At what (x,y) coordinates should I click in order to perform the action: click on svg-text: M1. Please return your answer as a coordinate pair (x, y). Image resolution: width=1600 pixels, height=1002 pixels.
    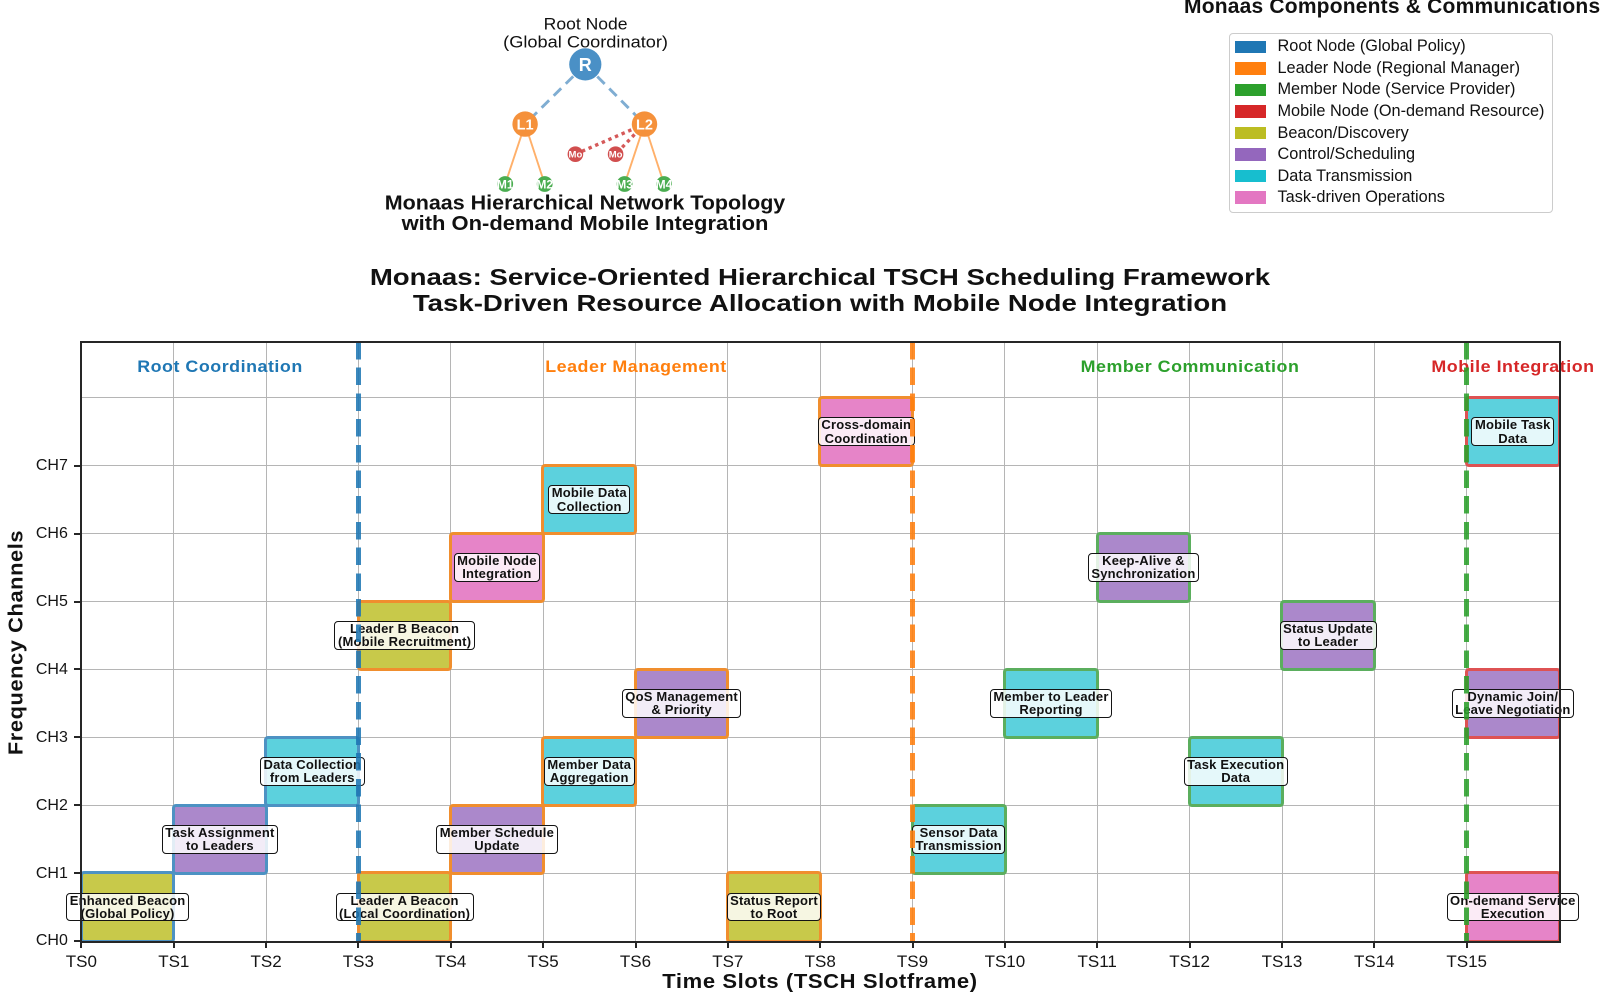
    Looking at the image, I should click on (505, 184).